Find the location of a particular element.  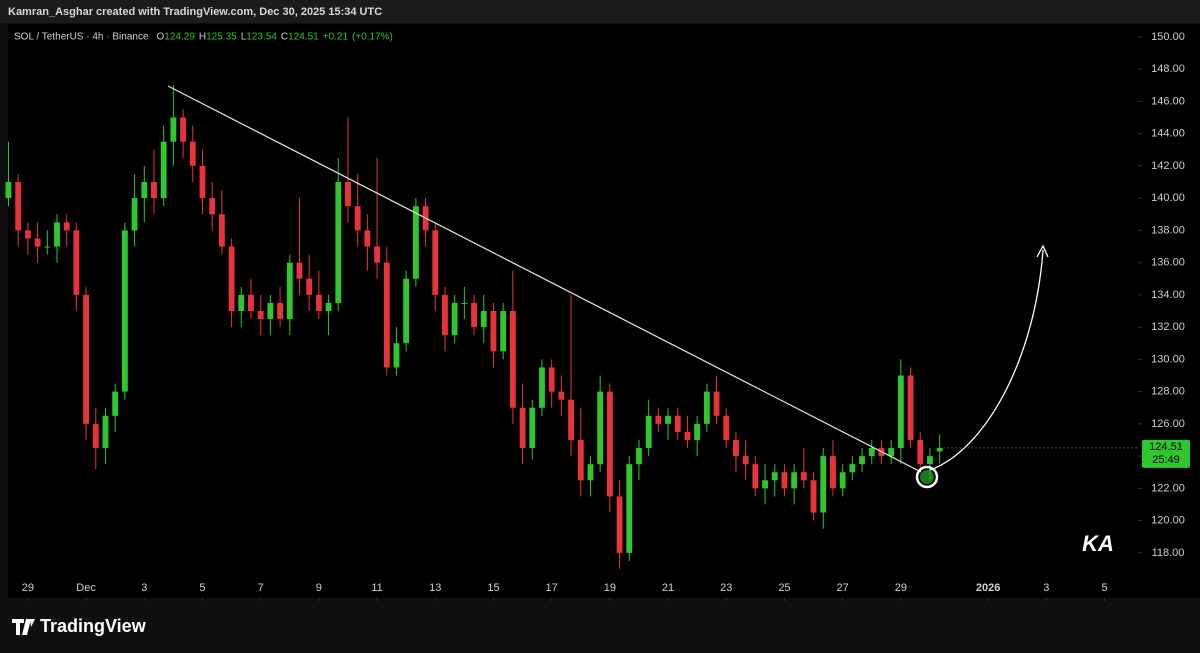

countdown-label: 25:49 is located at coordinates (1166, 460).